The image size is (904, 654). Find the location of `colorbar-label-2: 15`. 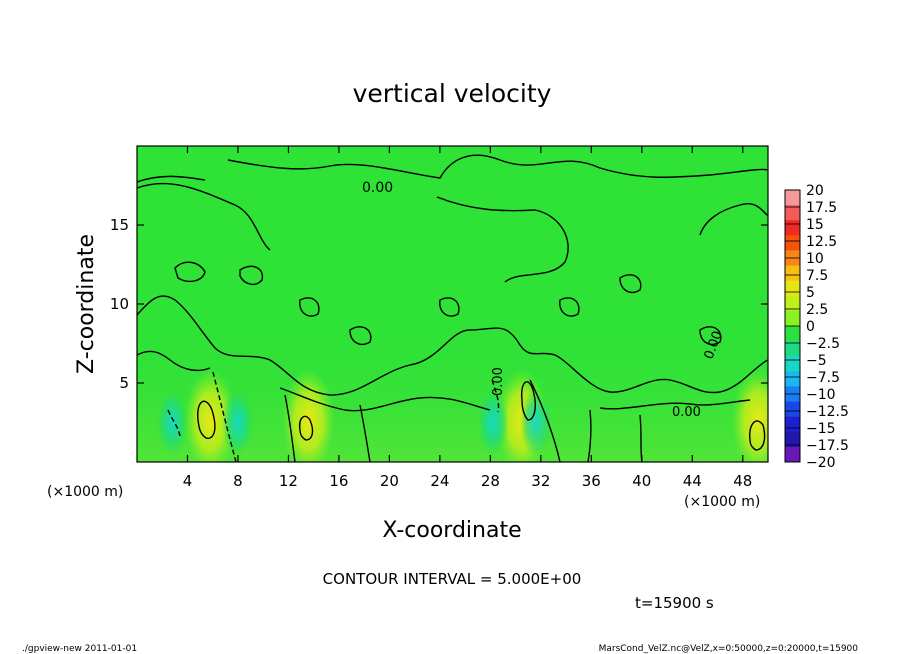

colorbar-label-2: 15 is located at coordinates (815, 225).